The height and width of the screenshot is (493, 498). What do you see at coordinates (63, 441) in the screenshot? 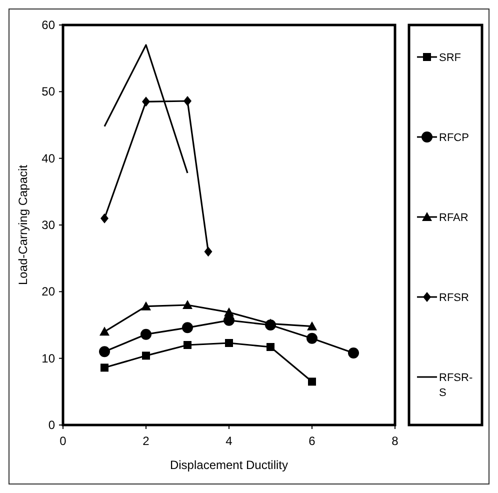
I see `x-tick-label: 0` at bounding box center [63, 441].